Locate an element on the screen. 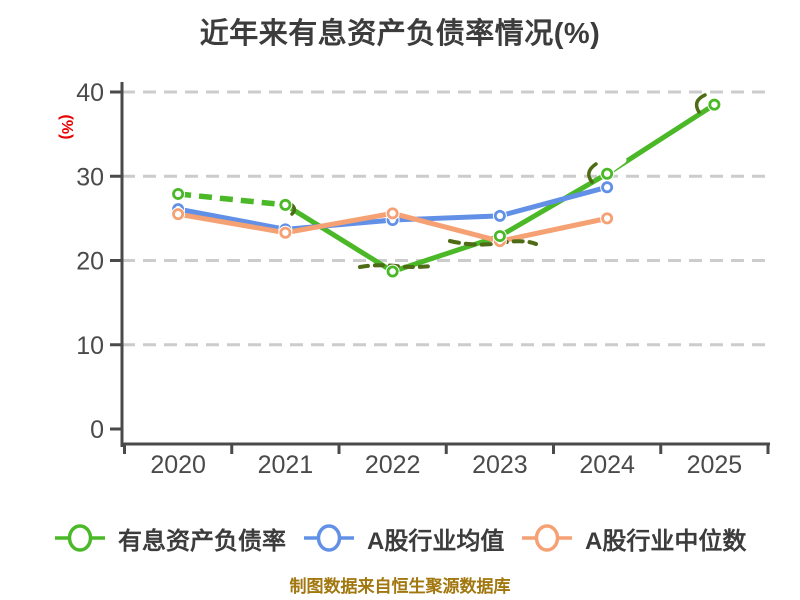 Image resolution: width=800 pixels, height=600 pixels. y-tick-label: 10 is located at coordinates (90, 346).